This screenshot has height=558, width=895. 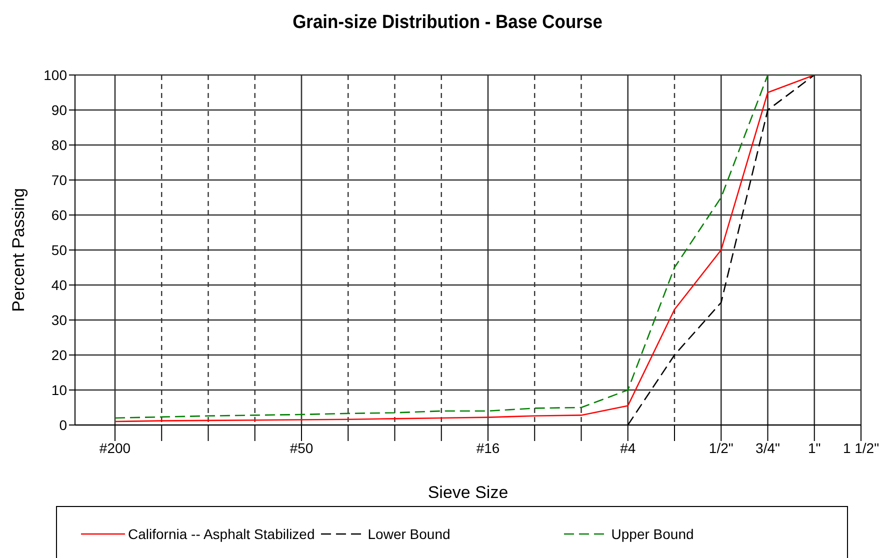 I want to click on legend-label: California -- Asphalt Stabilized, so click(x=221, y=534).